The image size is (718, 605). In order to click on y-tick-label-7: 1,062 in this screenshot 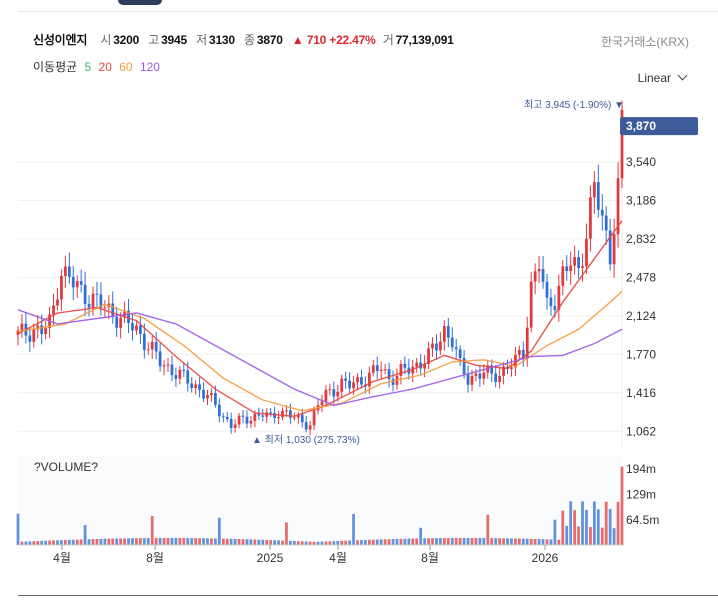, I will do `click(641, 431)`.